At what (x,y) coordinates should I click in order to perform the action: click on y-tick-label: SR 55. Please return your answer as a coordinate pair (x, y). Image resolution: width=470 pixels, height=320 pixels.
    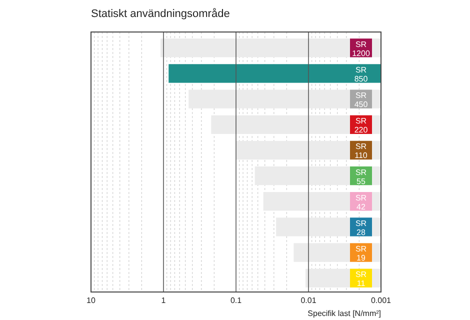
    Looking at the image, I should click on (361, 177).